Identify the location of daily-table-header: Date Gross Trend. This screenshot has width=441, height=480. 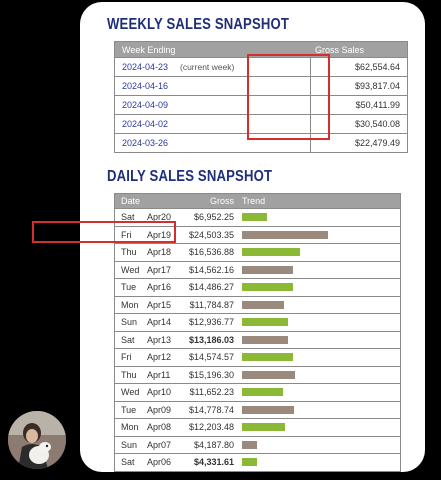
(257, 201).